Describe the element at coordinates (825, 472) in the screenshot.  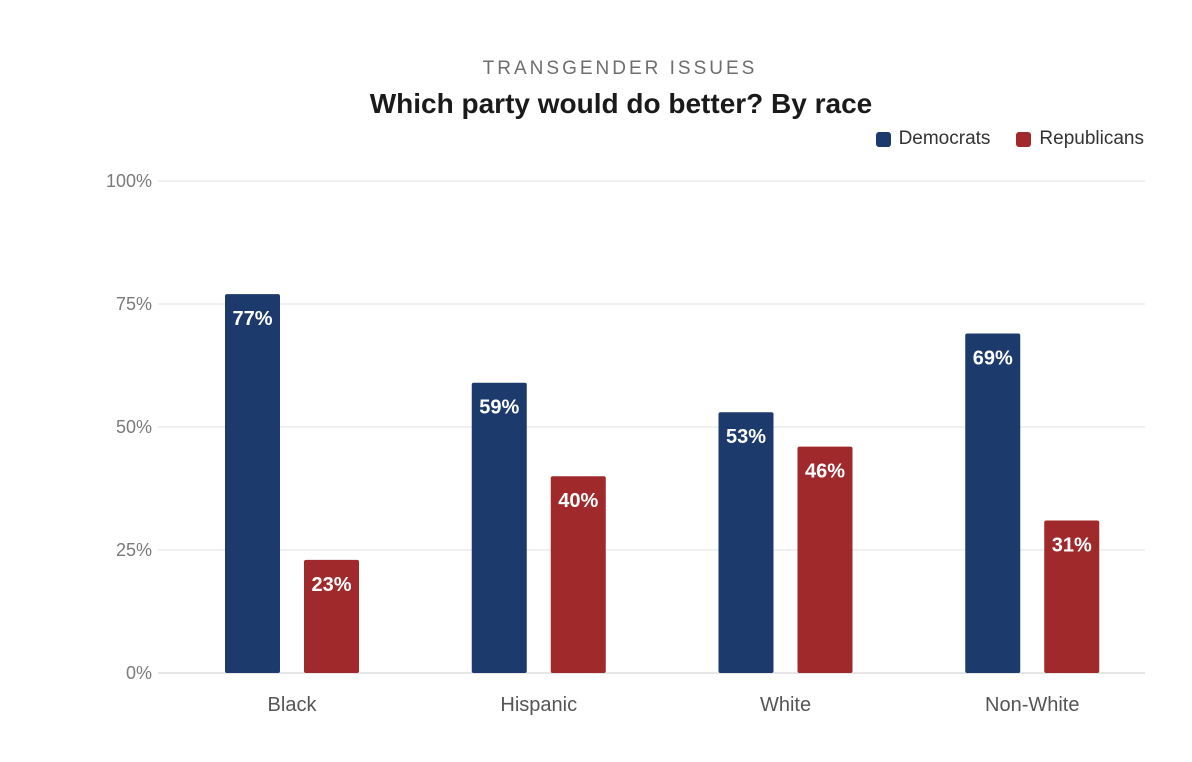
I see `data-label: 46%` at that location.